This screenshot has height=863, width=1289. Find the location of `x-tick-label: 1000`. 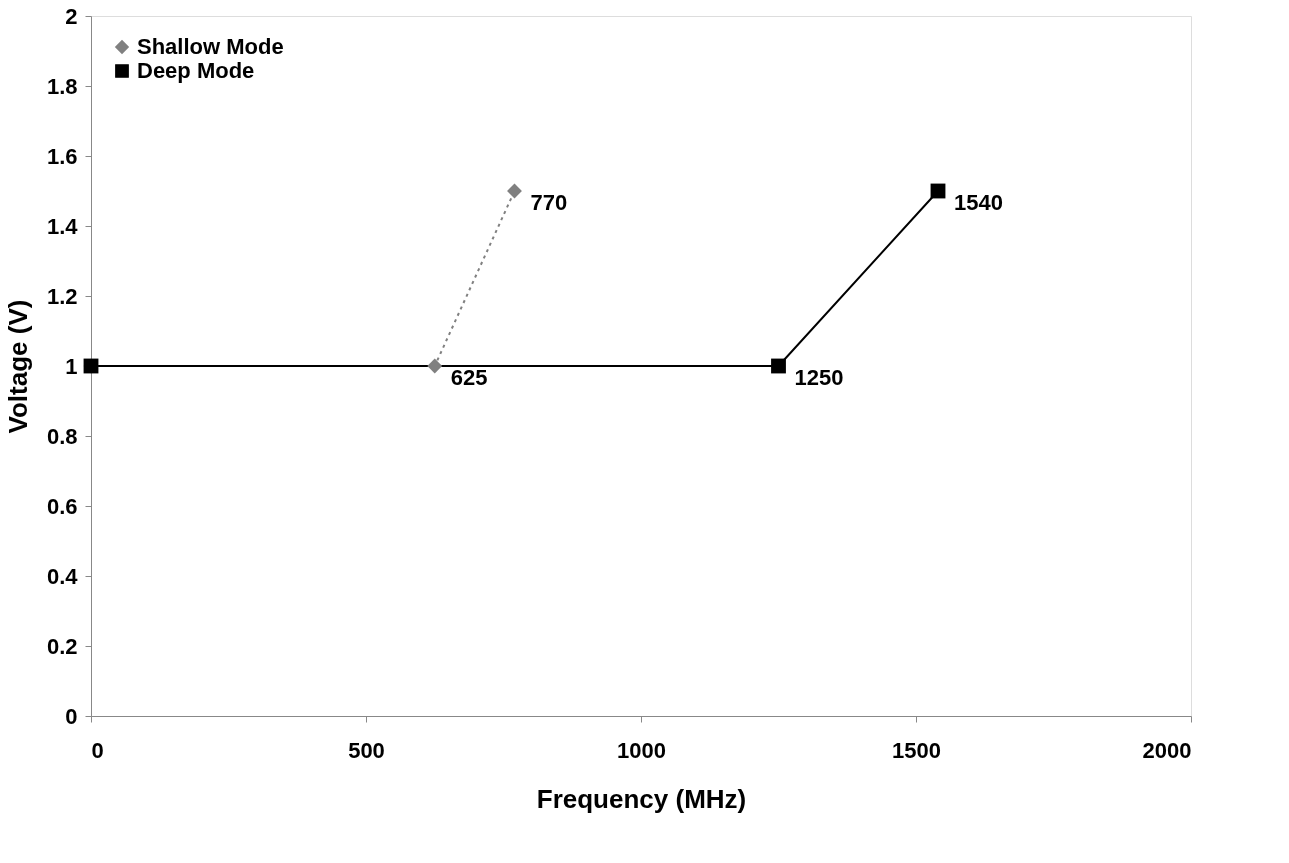

x-tick-label: 1000 is located at coordinates (641, 750).